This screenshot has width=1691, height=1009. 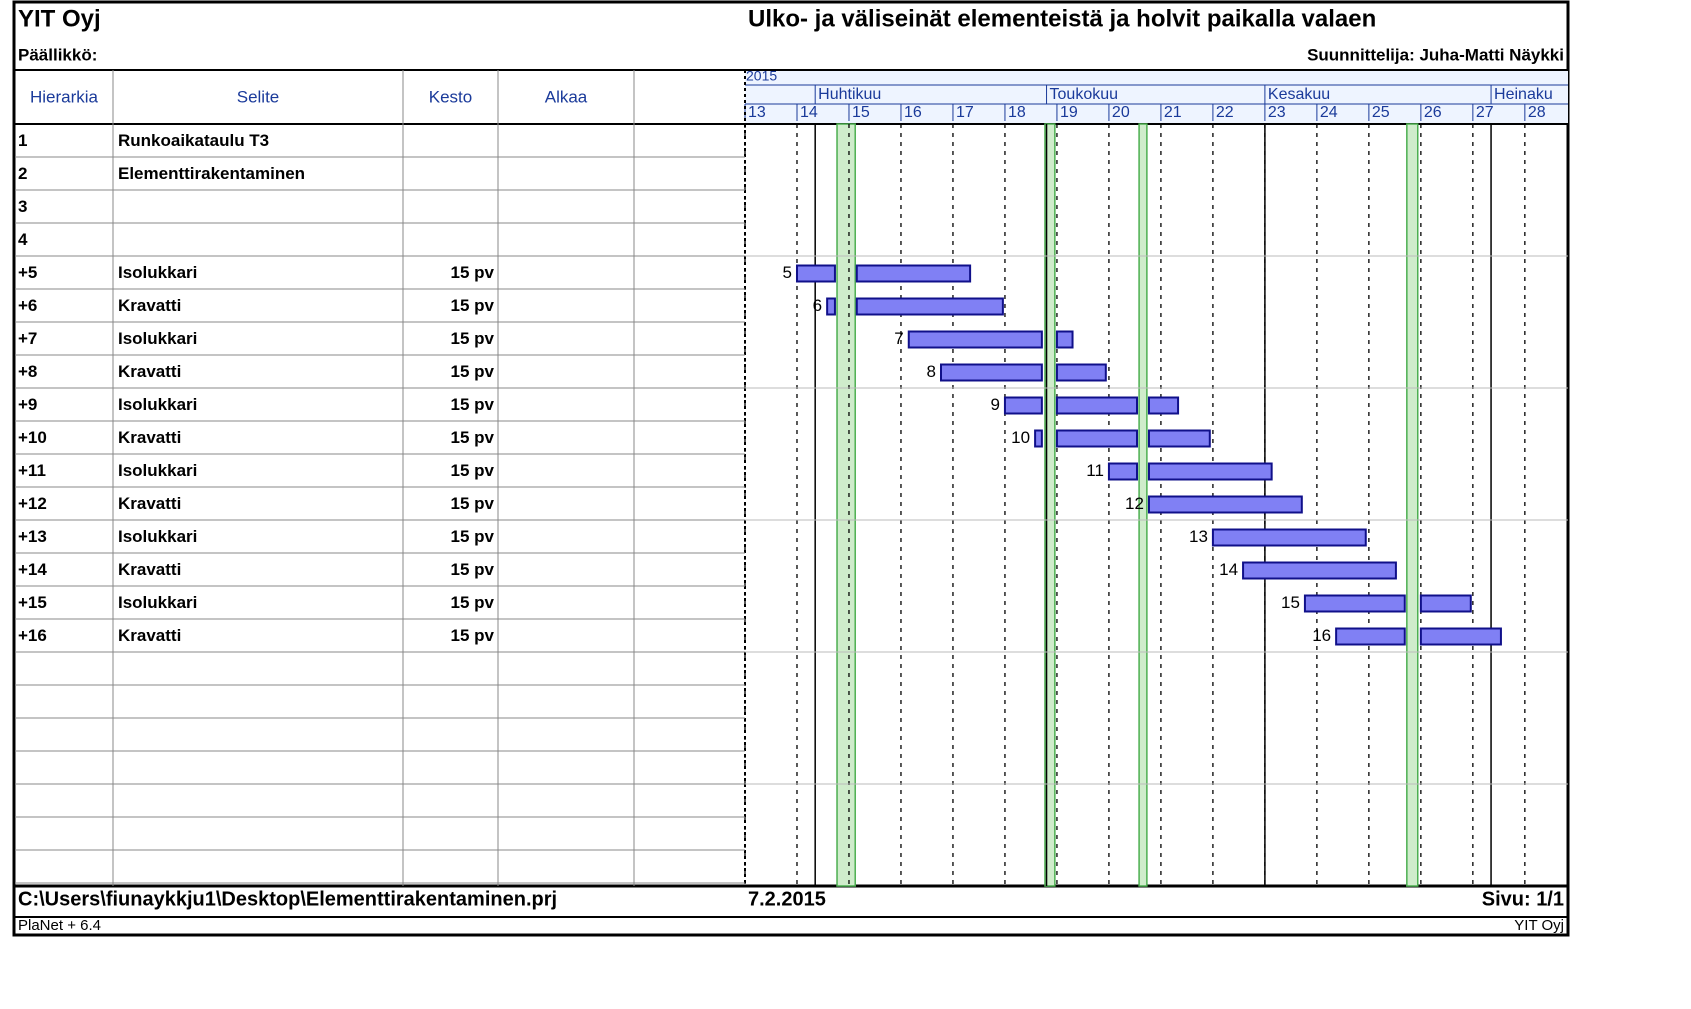 What do you see at coordinates (27, 305) in the screenshot?
I see `hierarchy: +6` at bounding box center [27, 305].